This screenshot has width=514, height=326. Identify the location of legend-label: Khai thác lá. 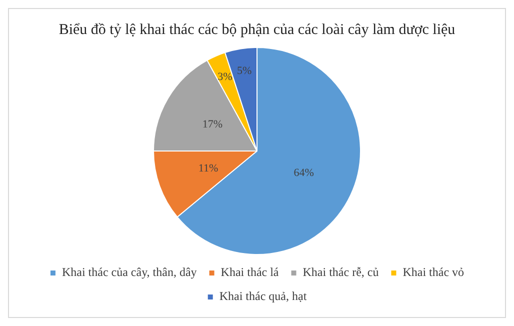
(250, 272).